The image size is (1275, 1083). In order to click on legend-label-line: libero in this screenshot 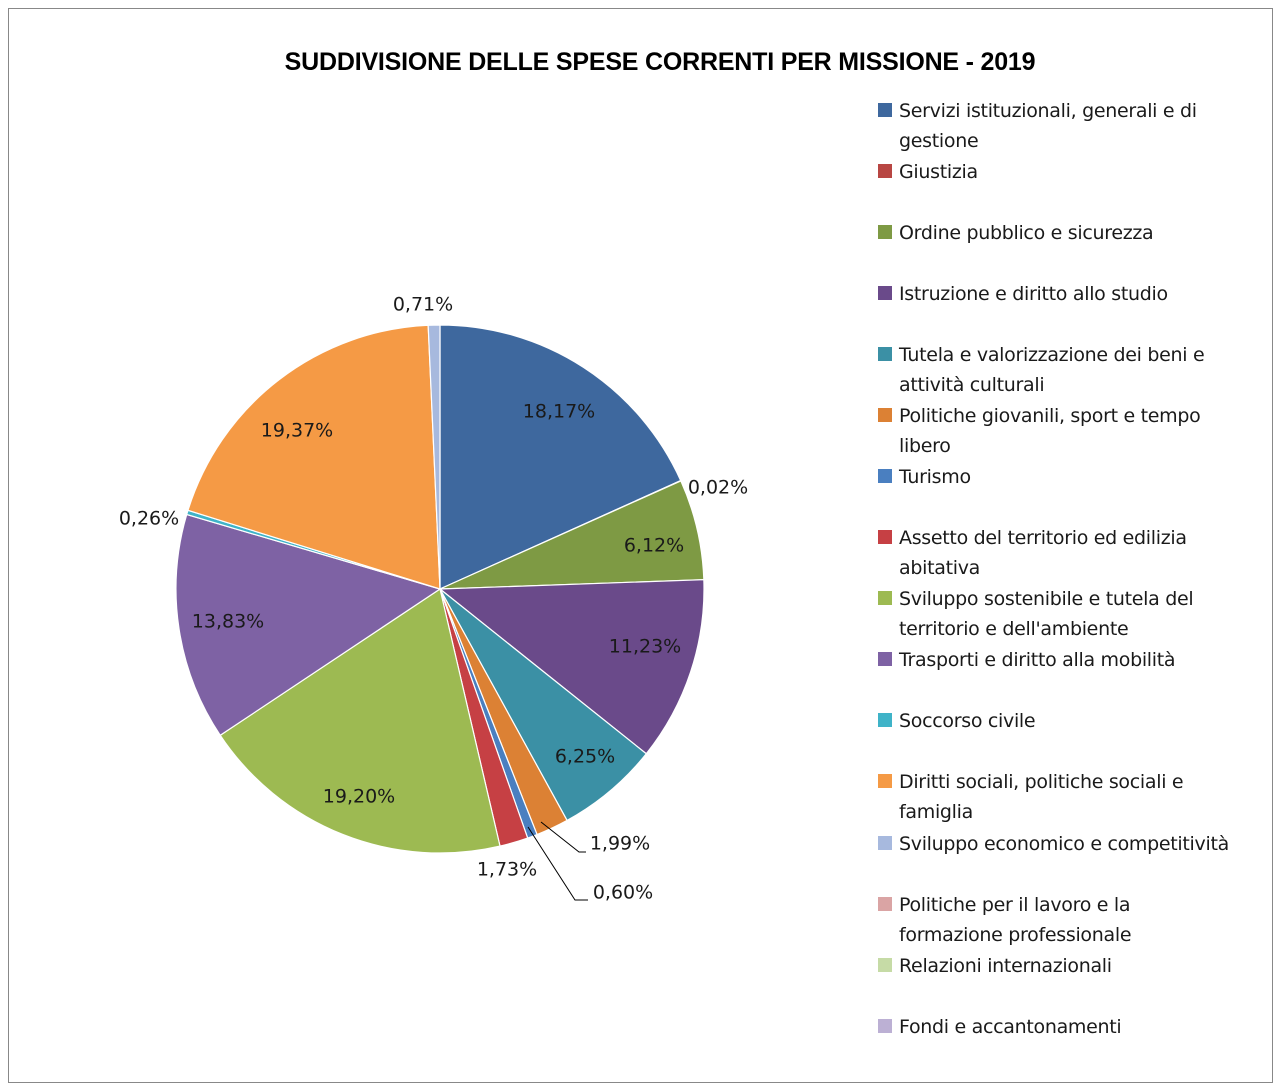, I will do `click(925, 446)`.